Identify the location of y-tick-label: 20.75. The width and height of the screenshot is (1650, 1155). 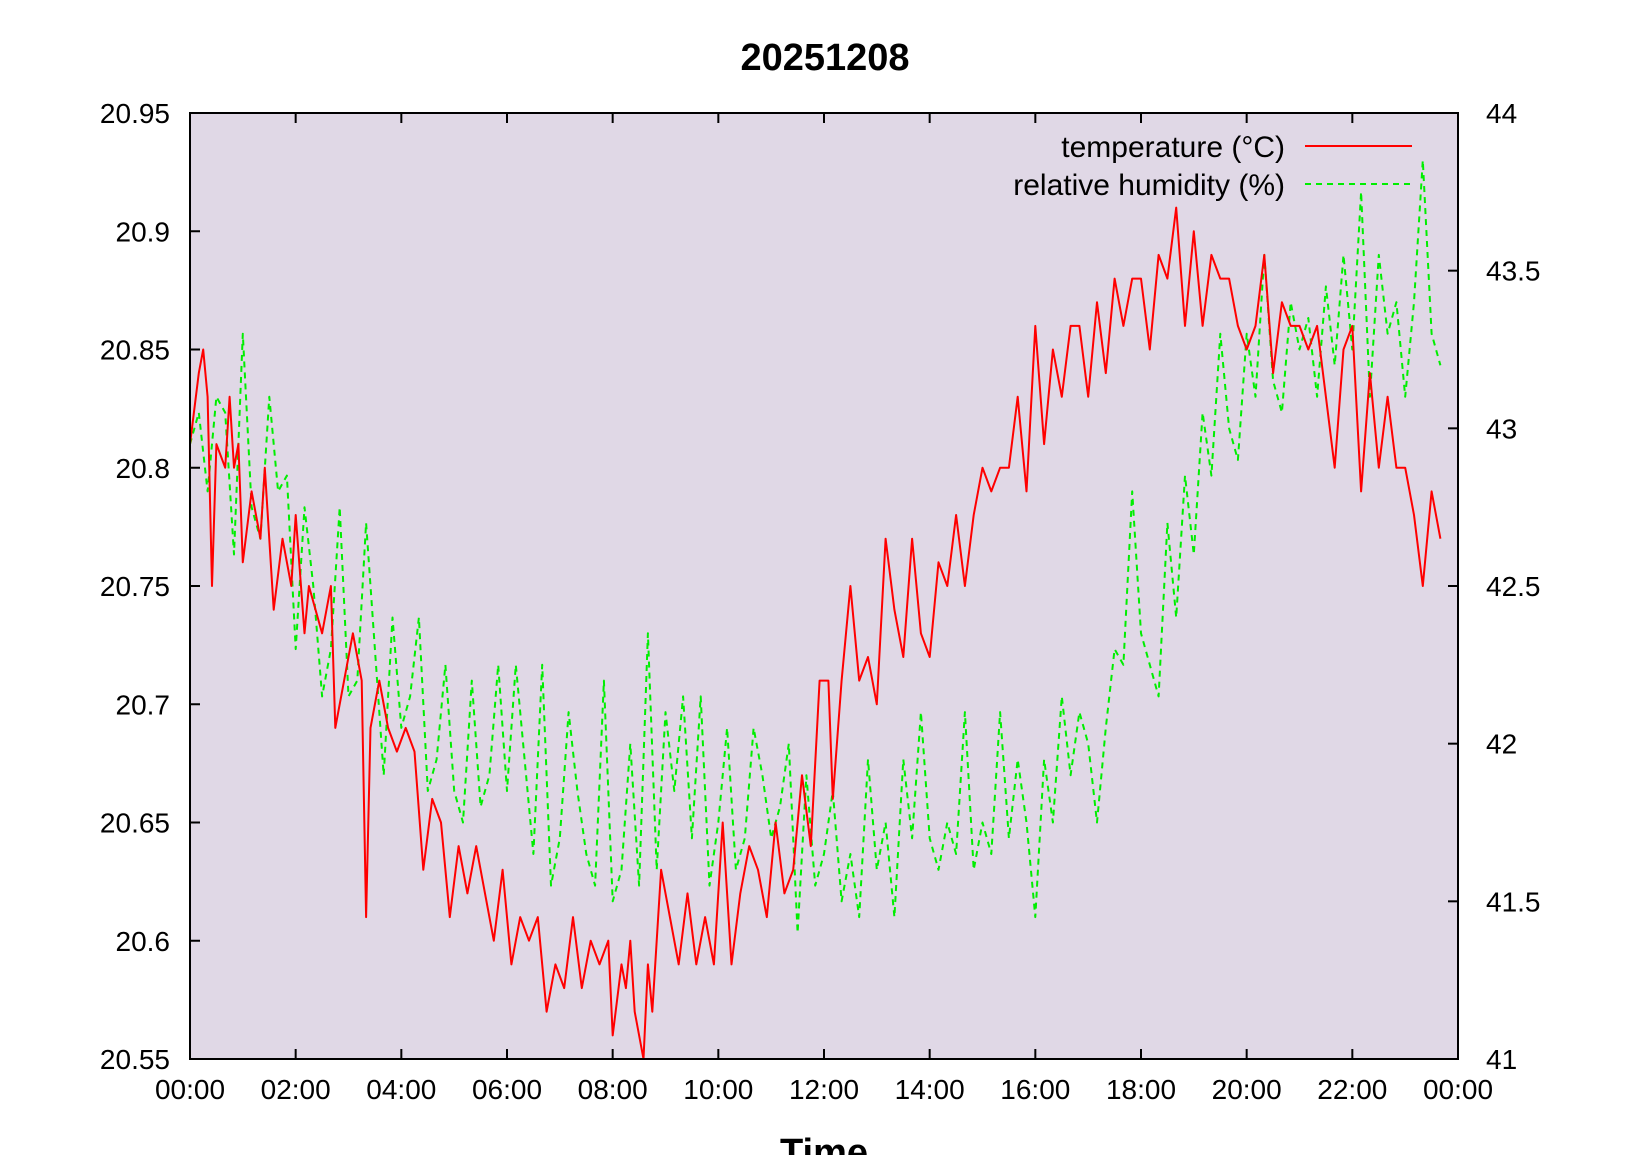
(135, 586).